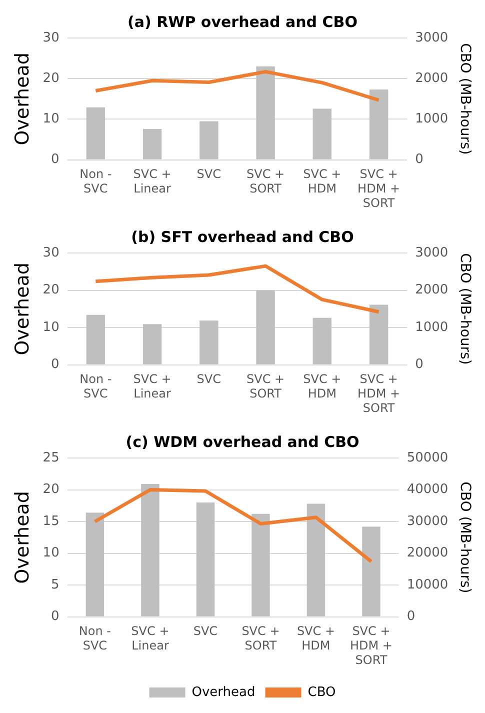 The height and width of the screenshot is (713, 485). I want to click on legend-label: CBO, so click(322, 692).